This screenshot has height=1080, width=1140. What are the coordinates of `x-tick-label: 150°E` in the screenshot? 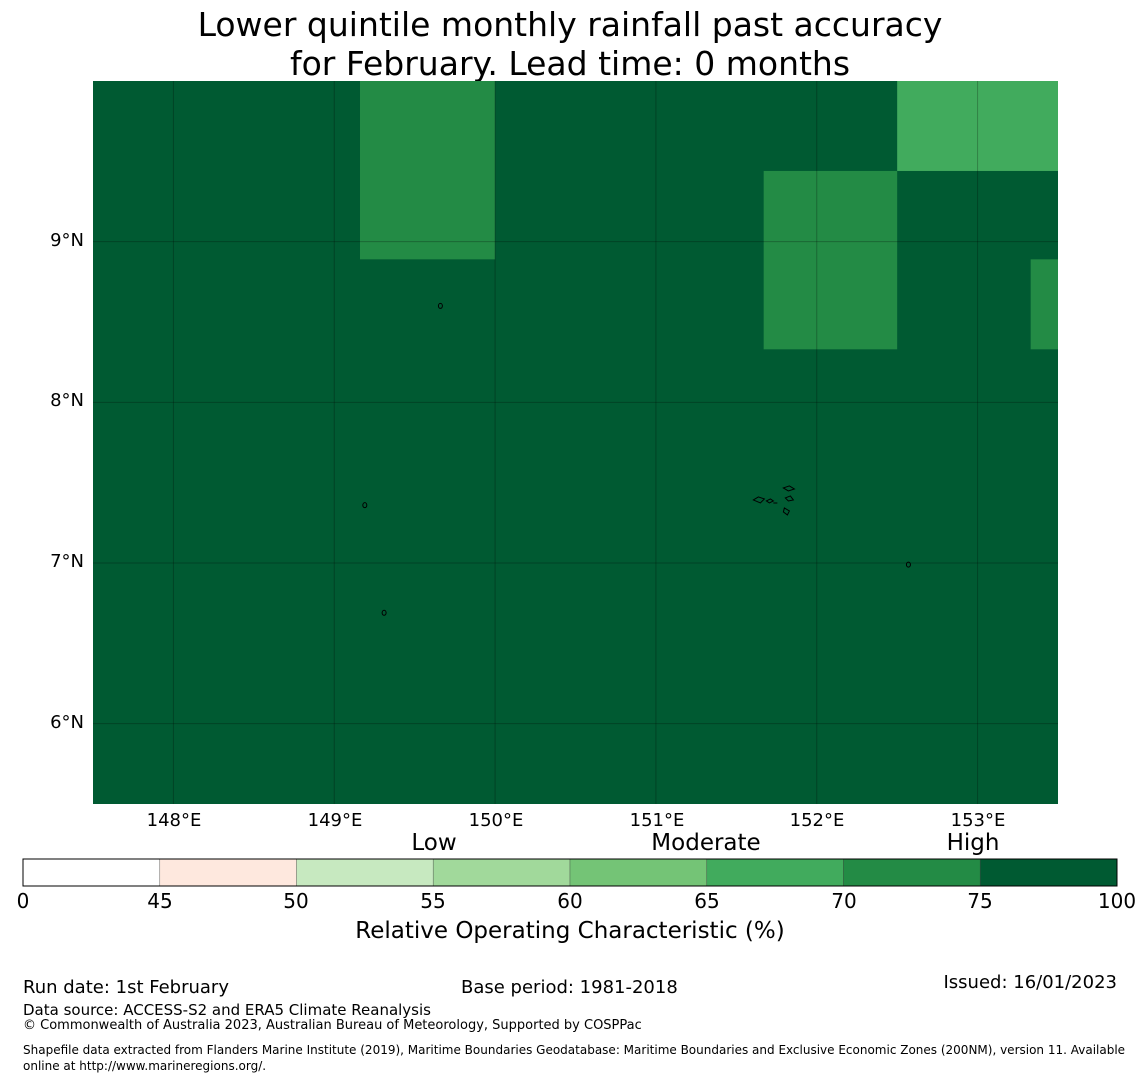 It's located at (496, 820).